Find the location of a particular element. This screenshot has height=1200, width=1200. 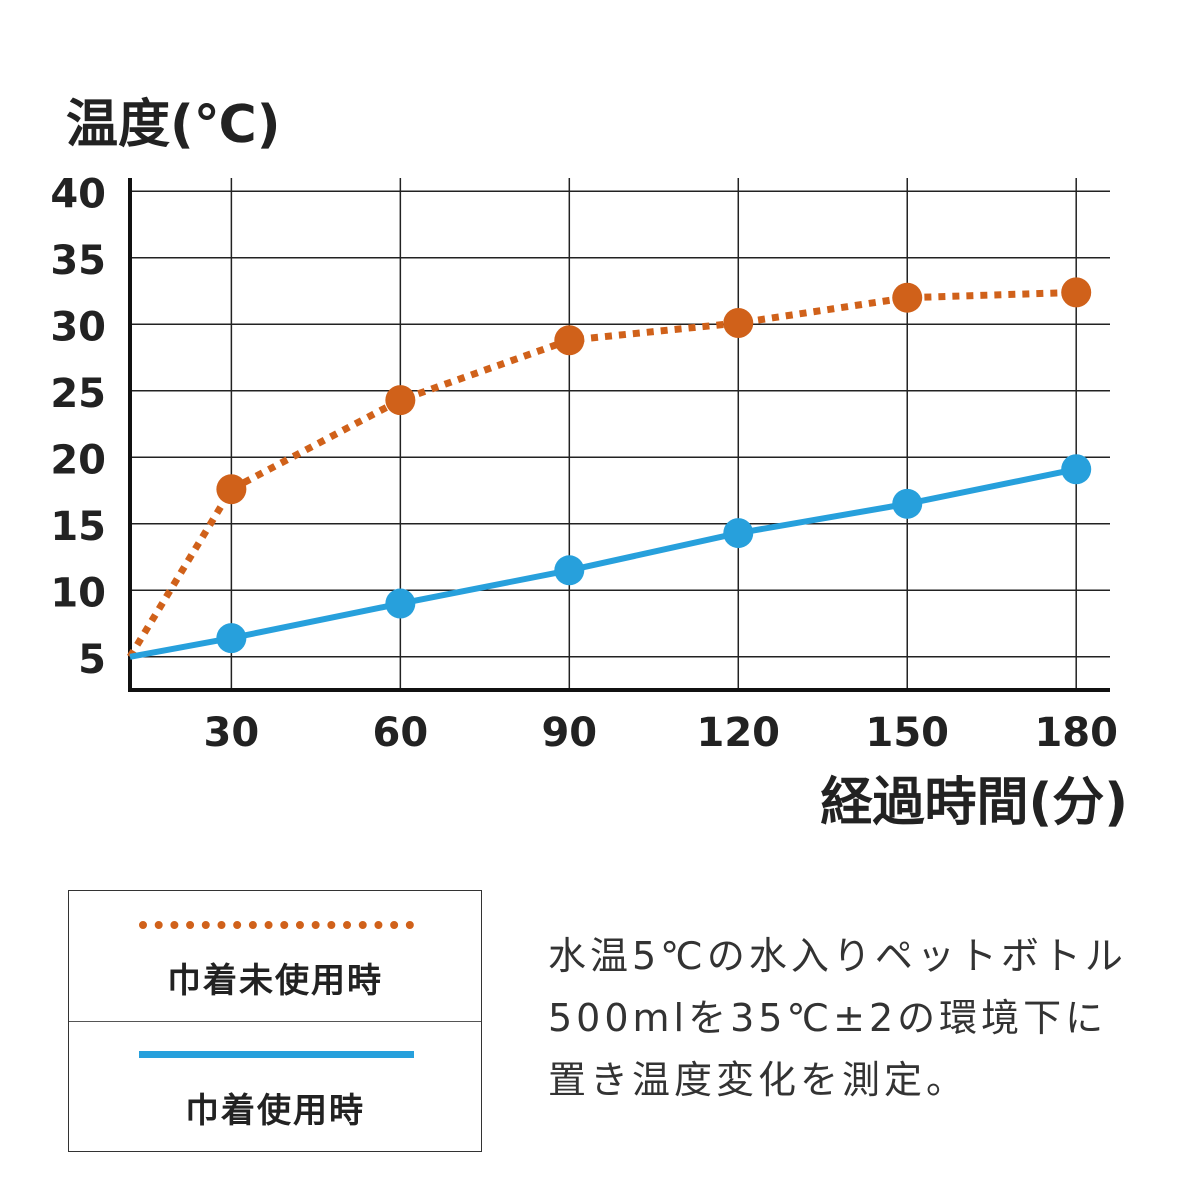

x-tick-label: 180 is located at coordinates (1076, 733).